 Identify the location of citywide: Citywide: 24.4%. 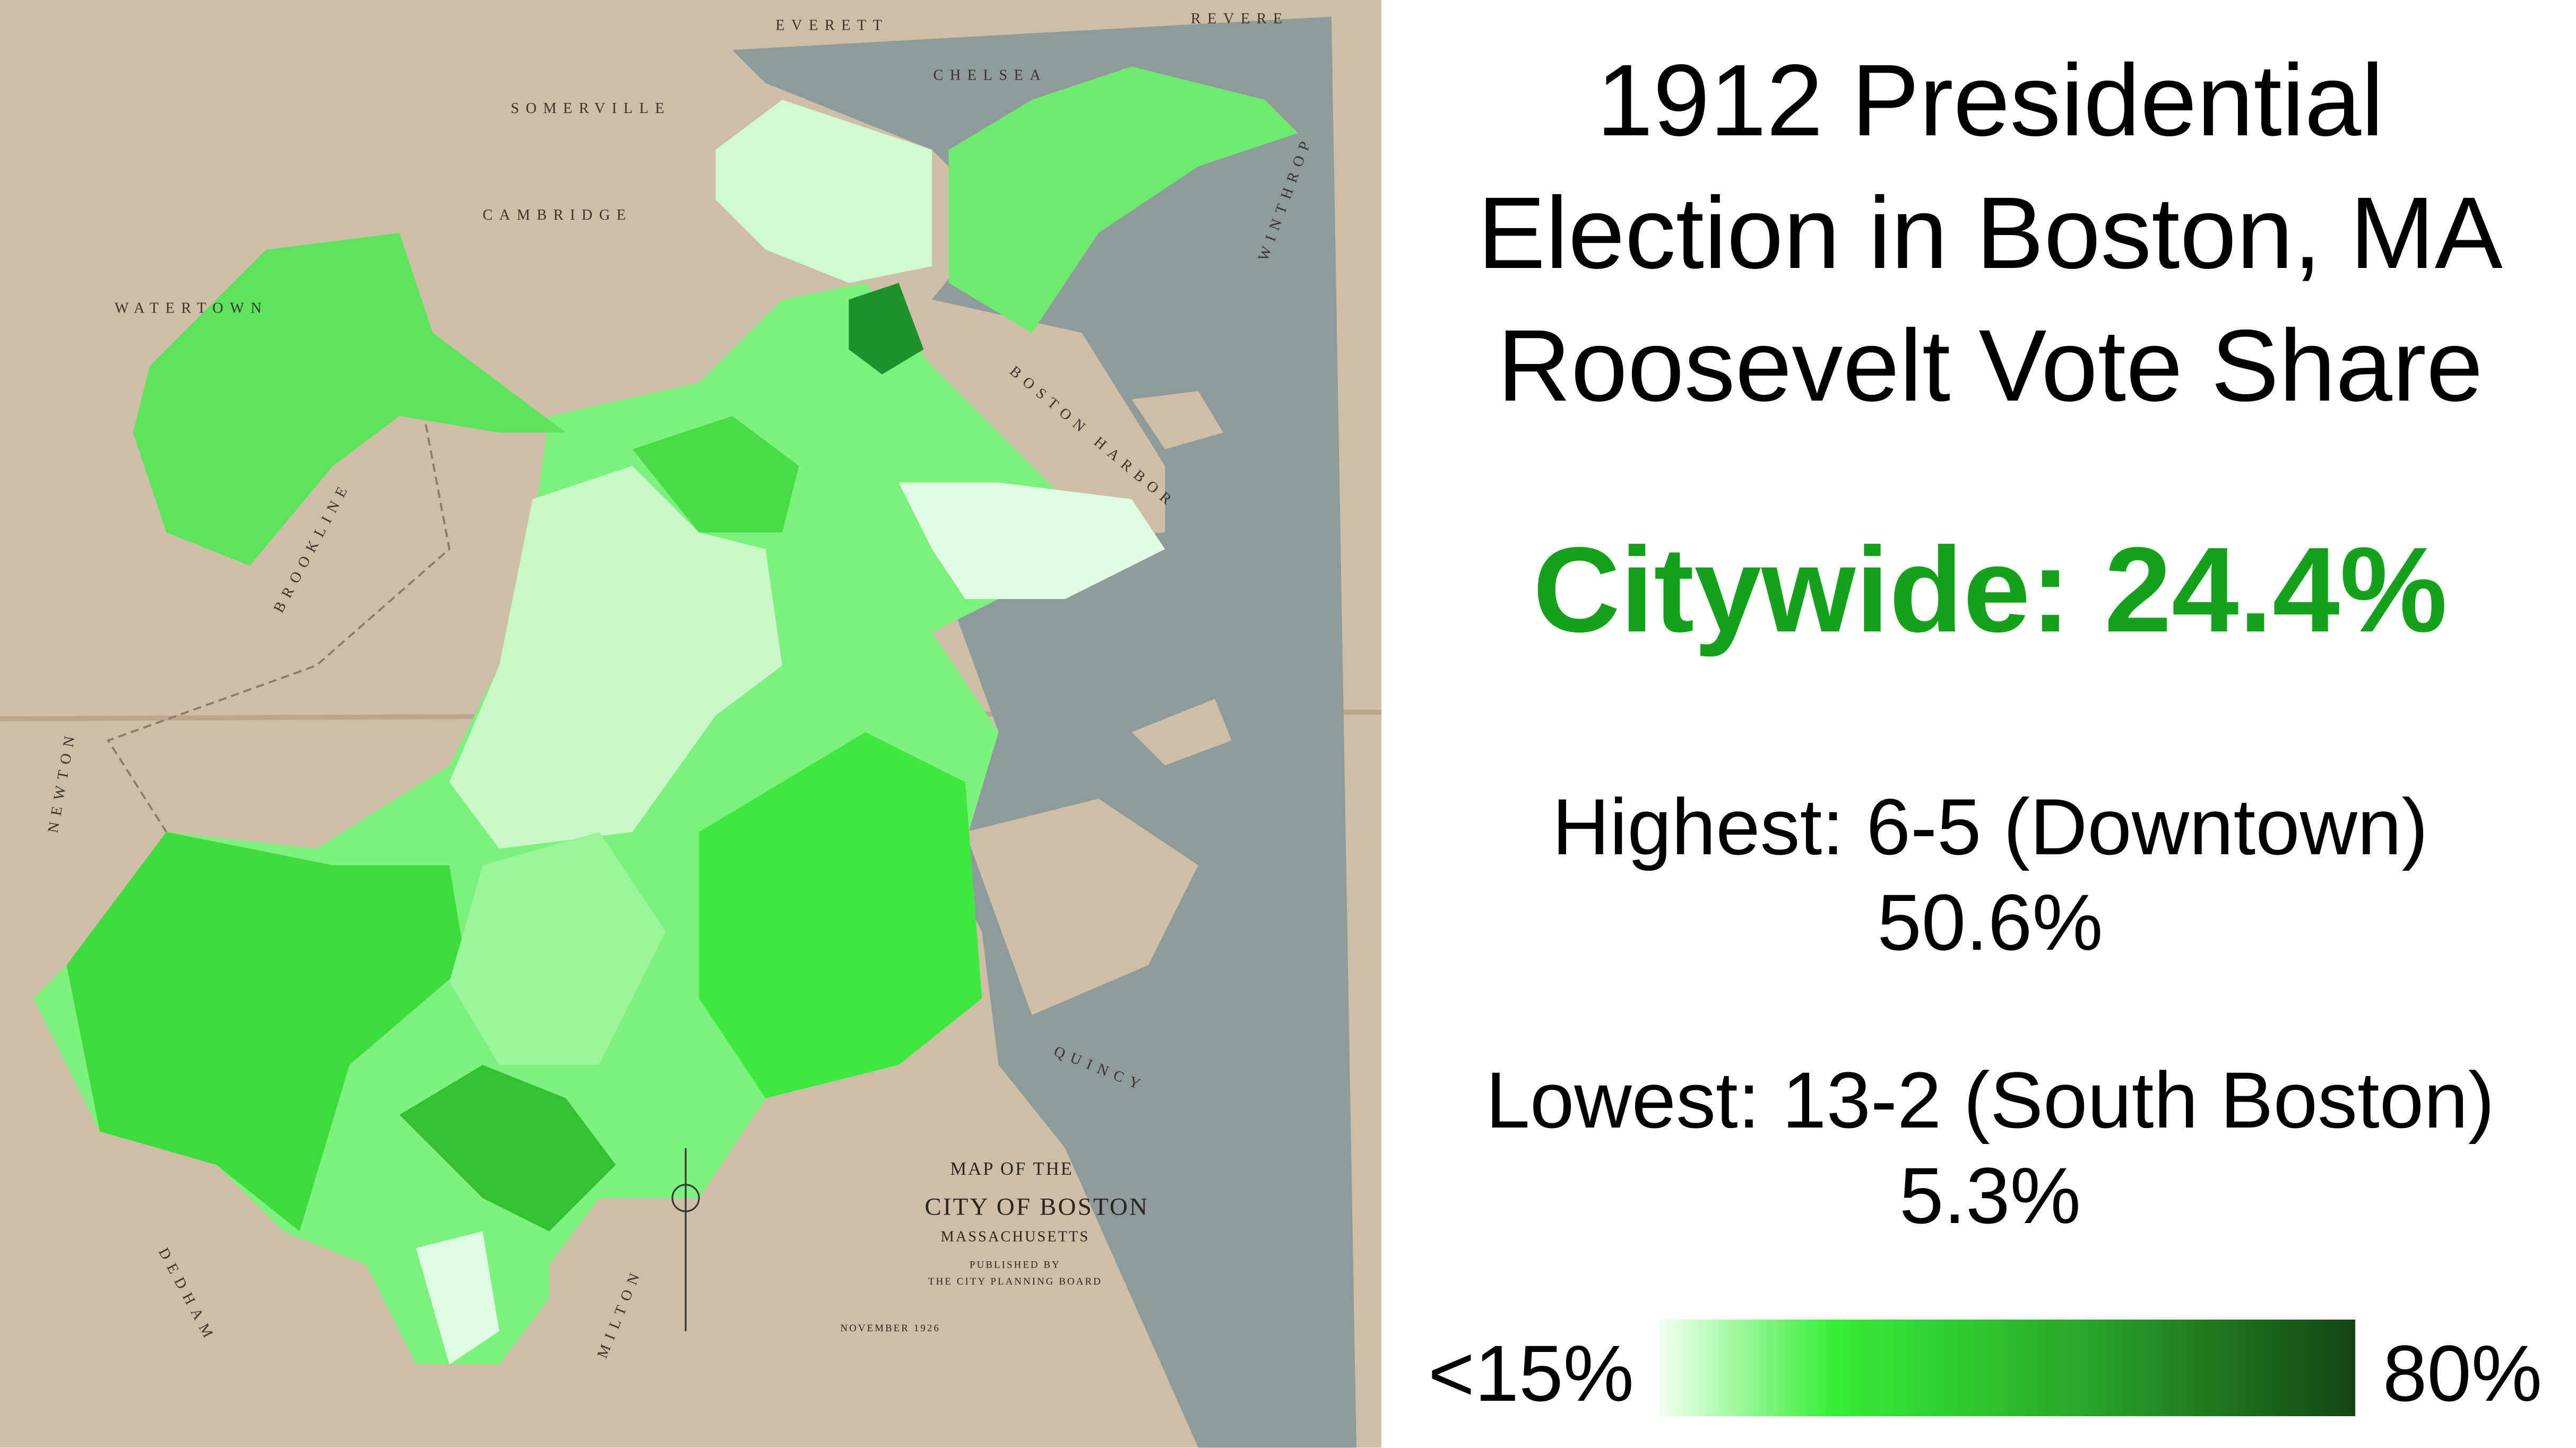
(1990, 590).